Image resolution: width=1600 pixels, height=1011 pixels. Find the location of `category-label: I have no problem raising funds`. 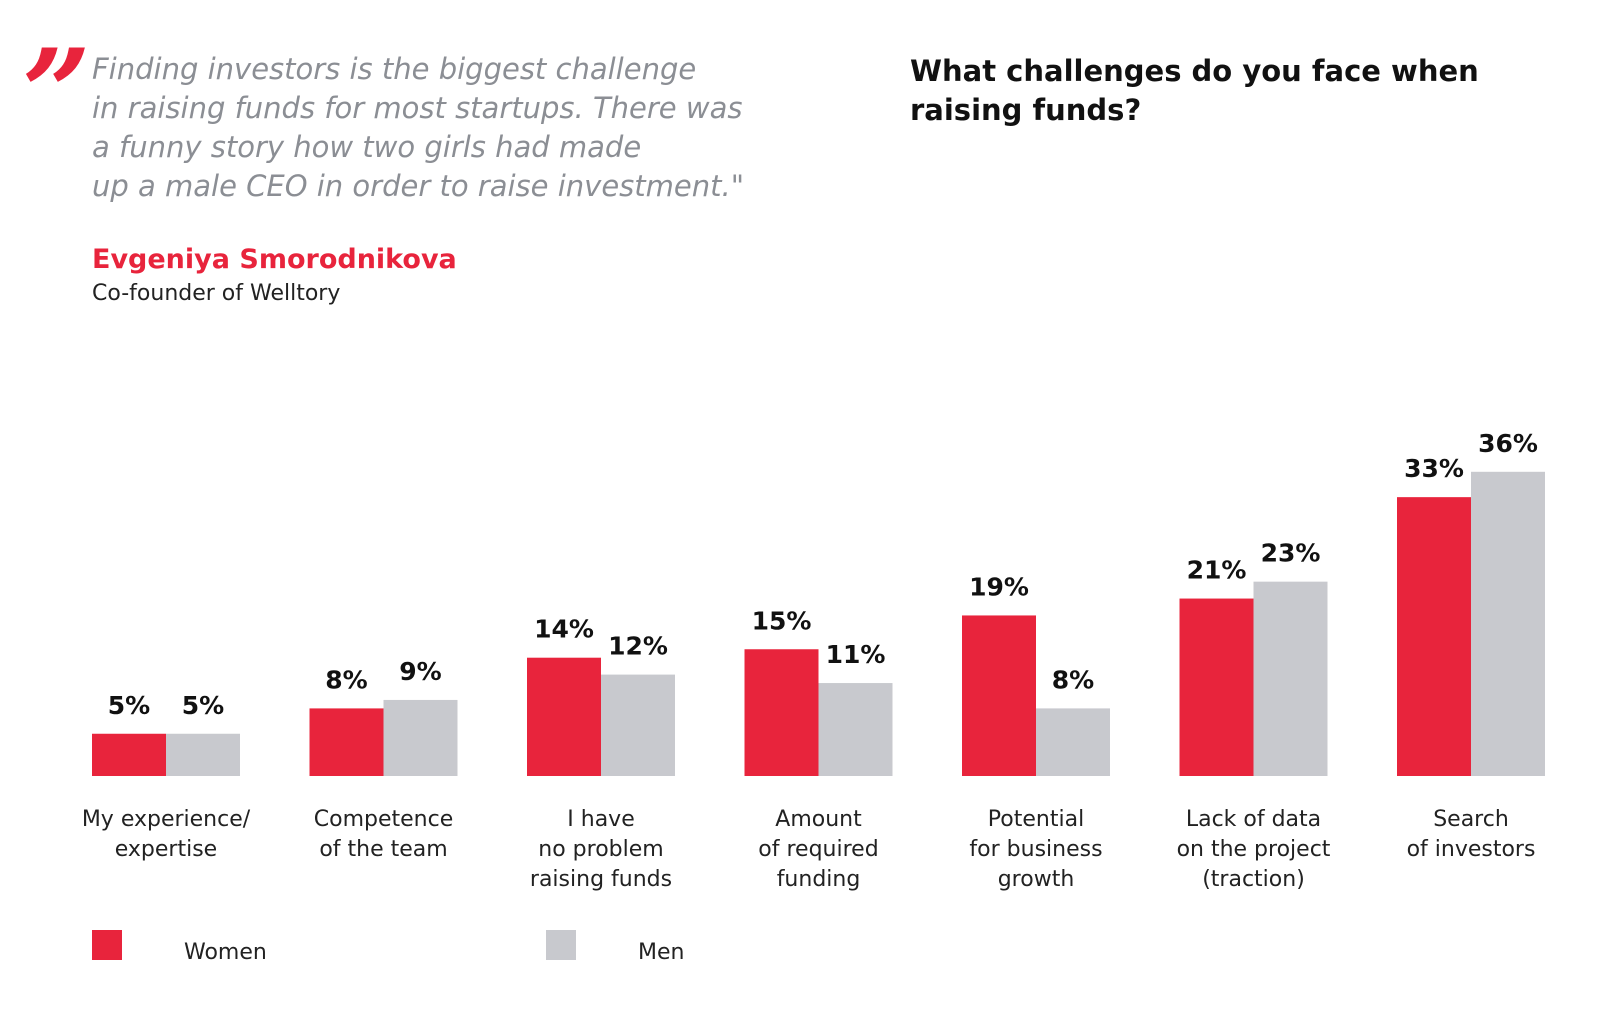

category-label: I have no problem raising funds is located at coordinates (601, 849).